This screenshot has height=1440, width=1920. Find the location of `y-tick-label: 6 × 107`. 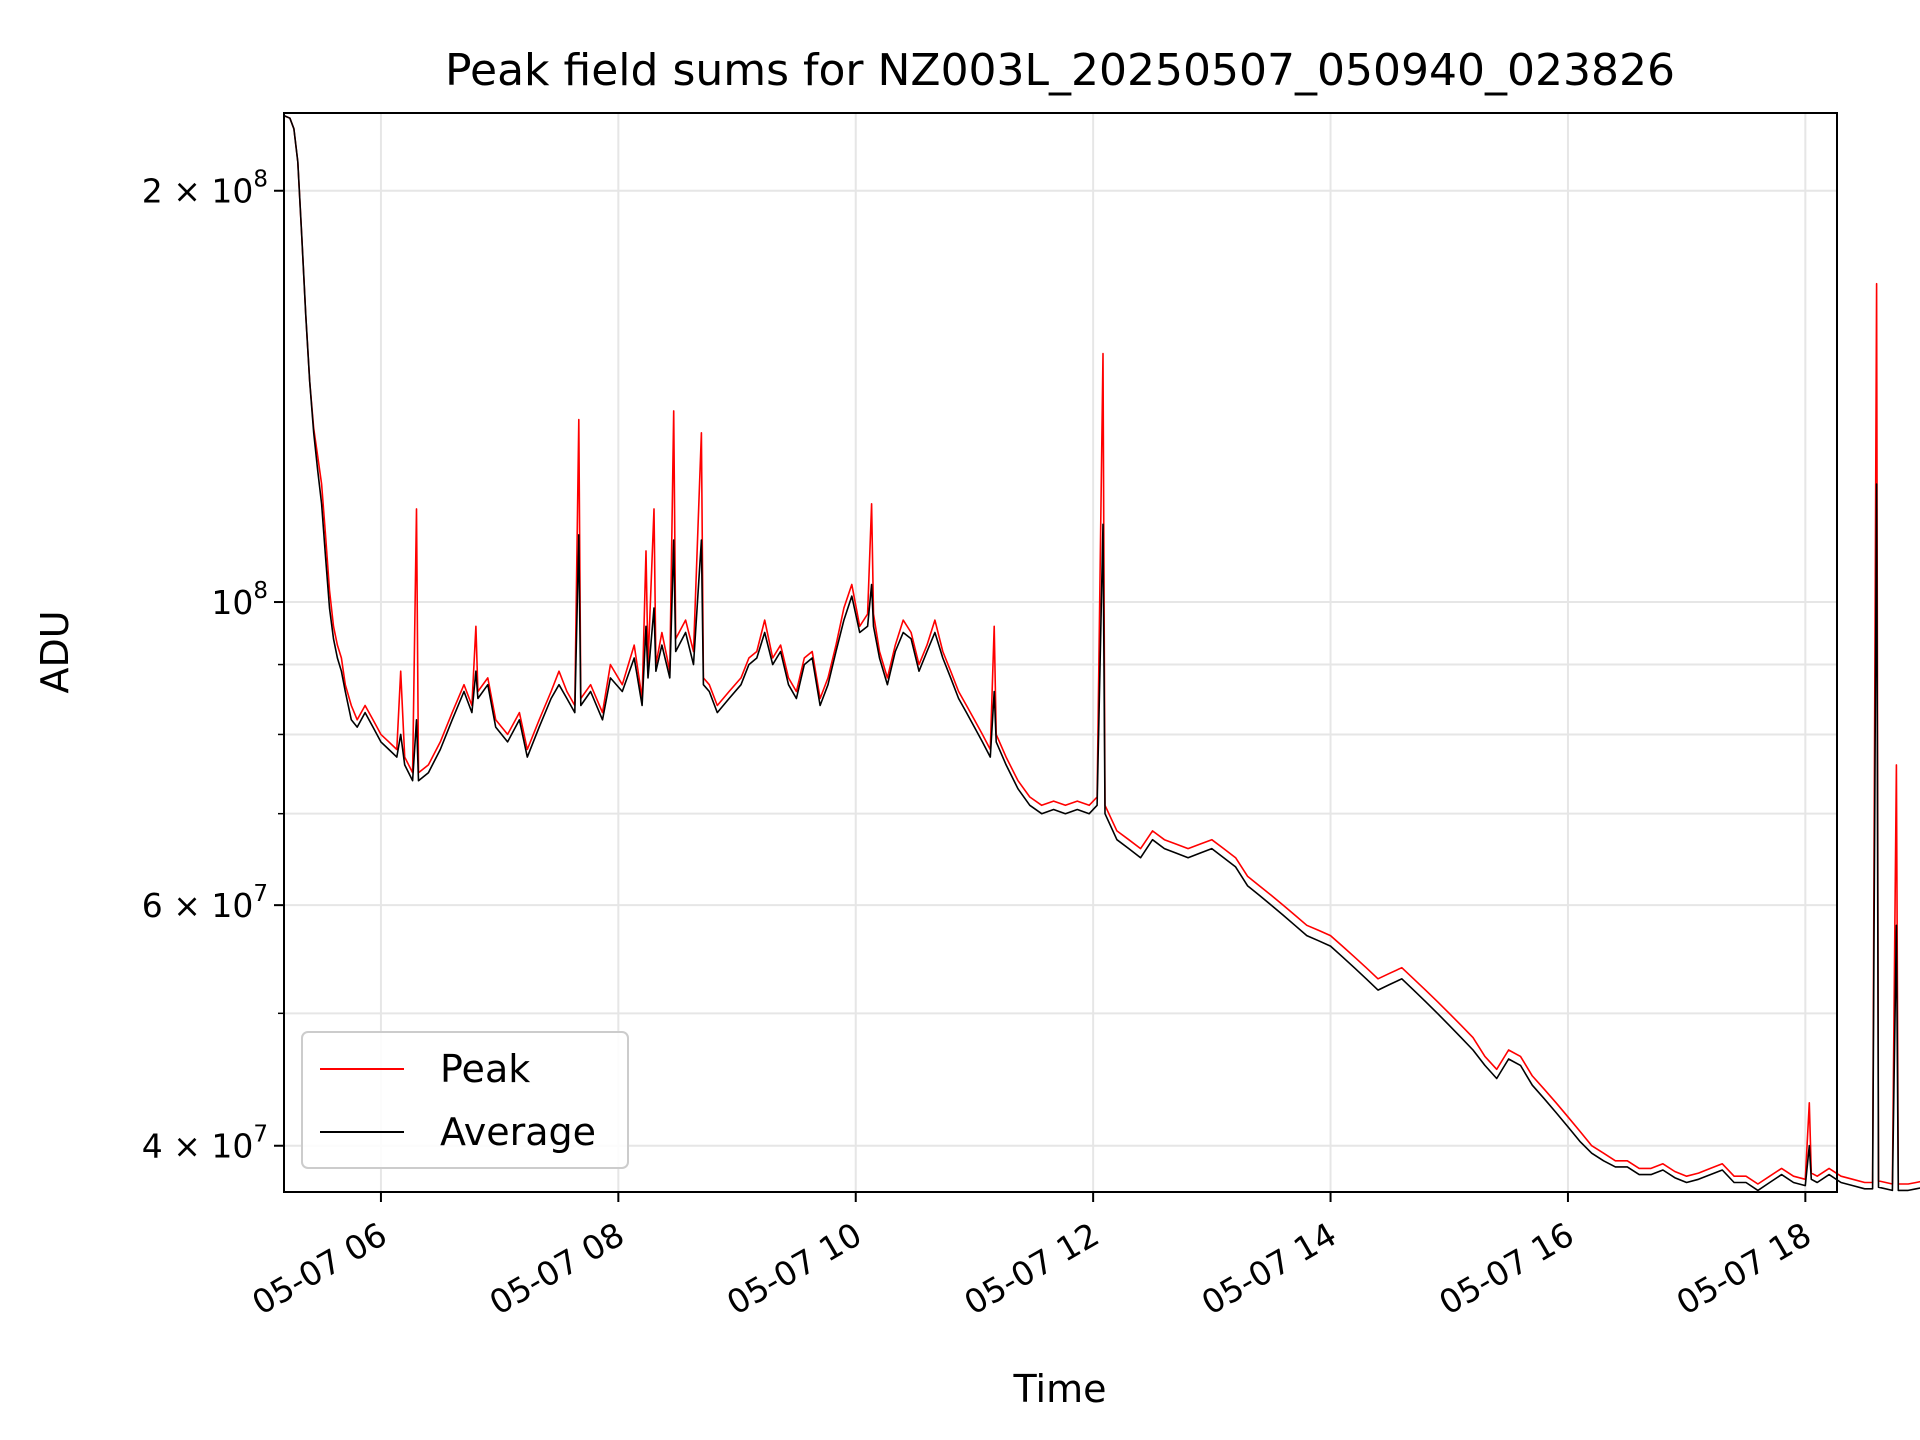

y-tick-label: 6 × 107 is located at coordinates (205, 903).